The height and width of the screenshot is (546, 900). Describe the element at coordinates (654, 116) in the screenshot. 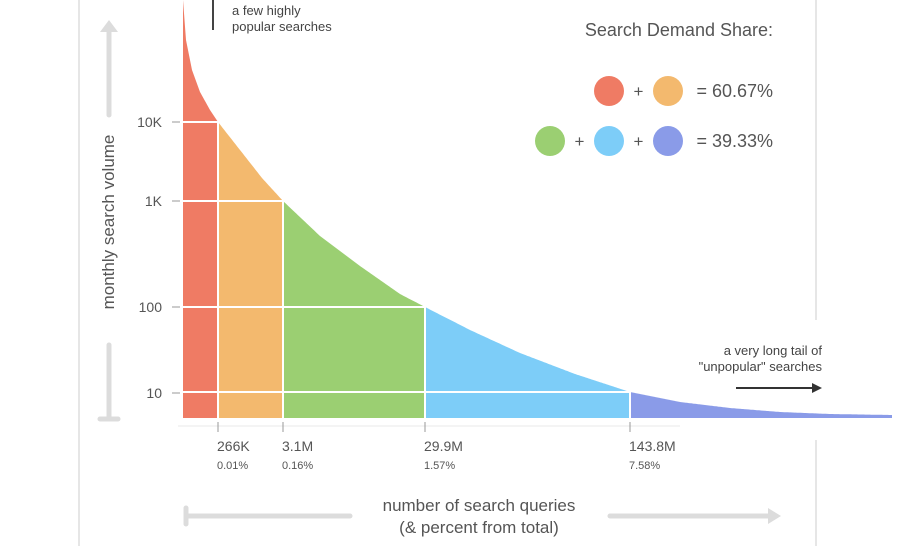

I see `legend: + = 60.67% + + = 39.33%` at that location.